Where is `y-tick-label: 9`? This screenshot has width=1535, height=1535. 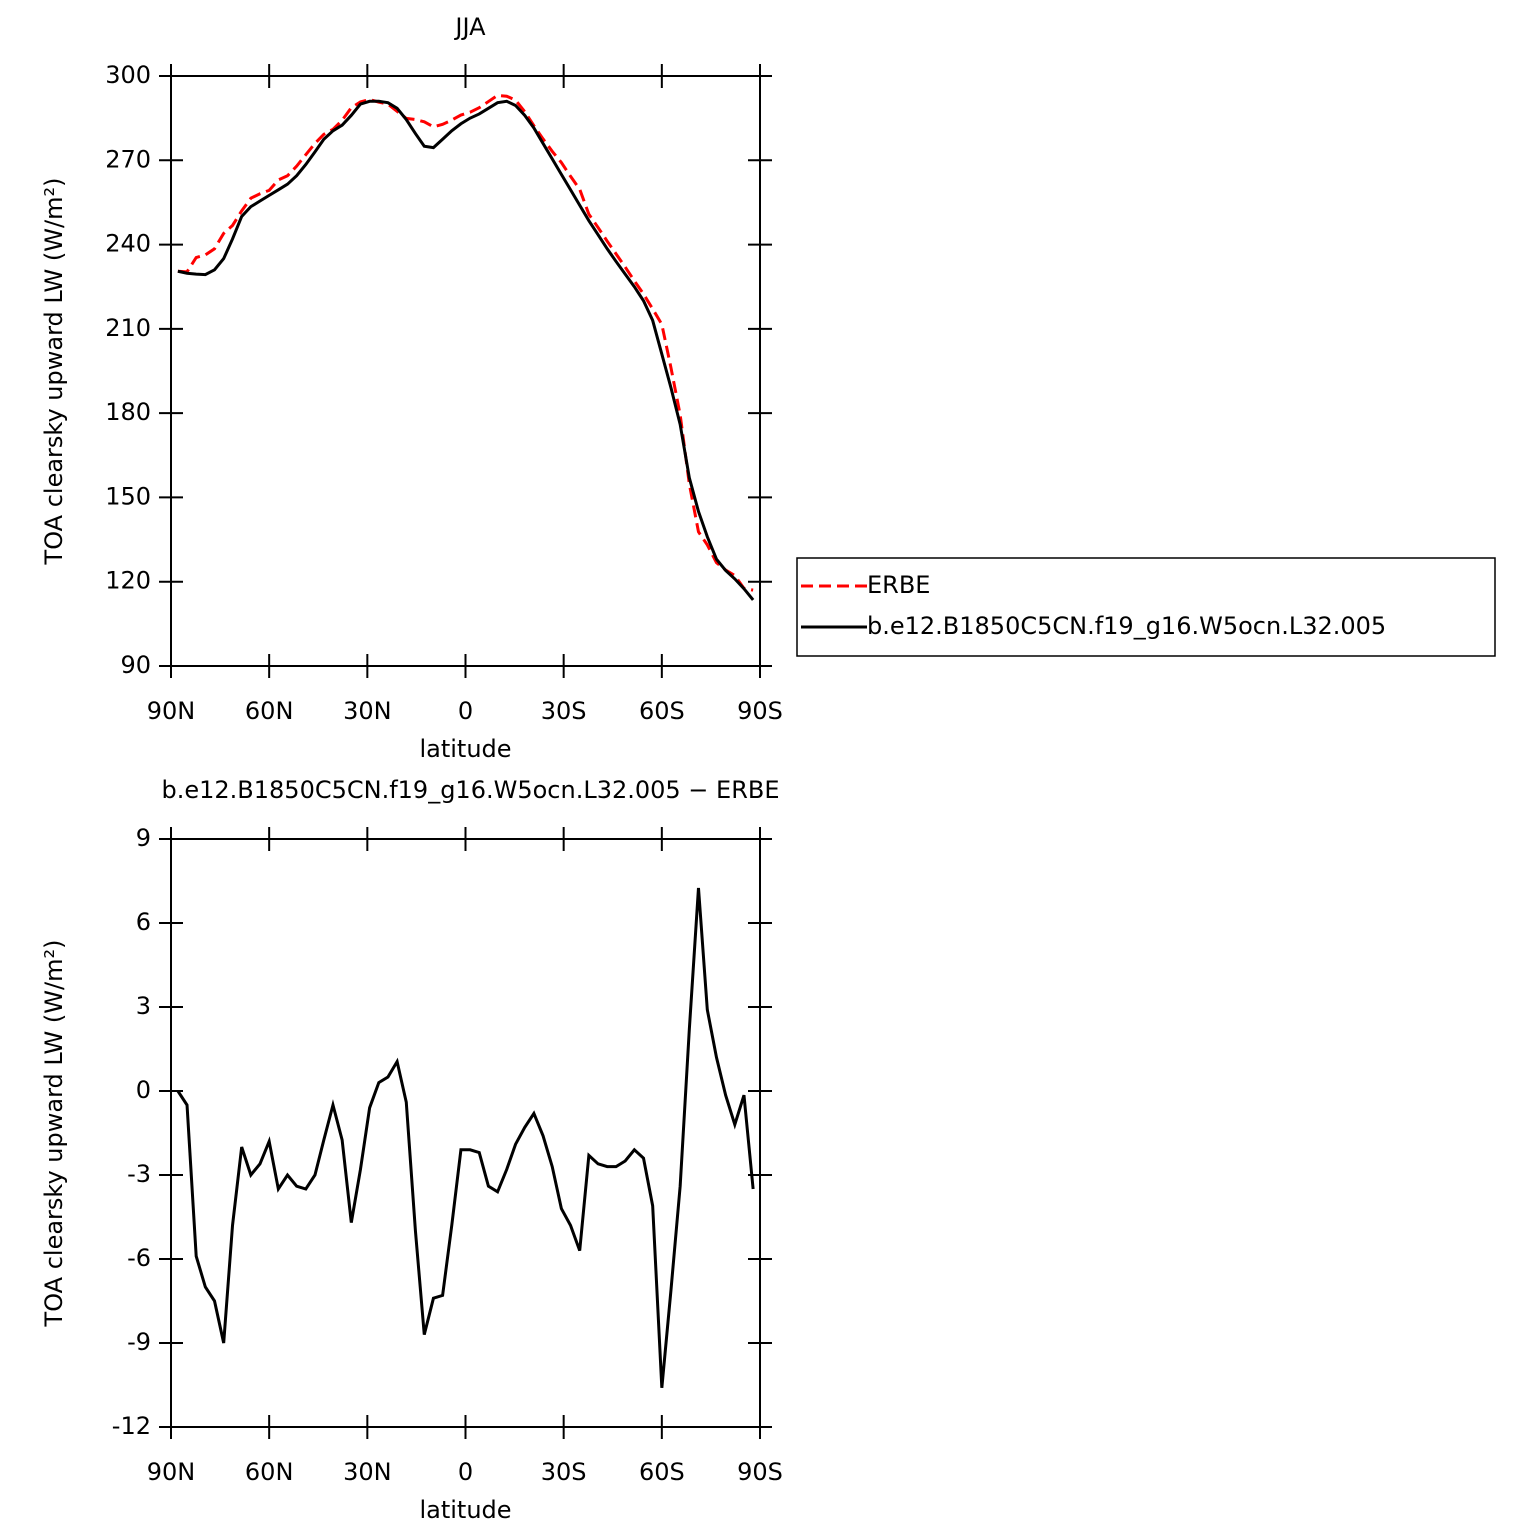 y-tick-label: 9 is located at coordinates (143, 838).